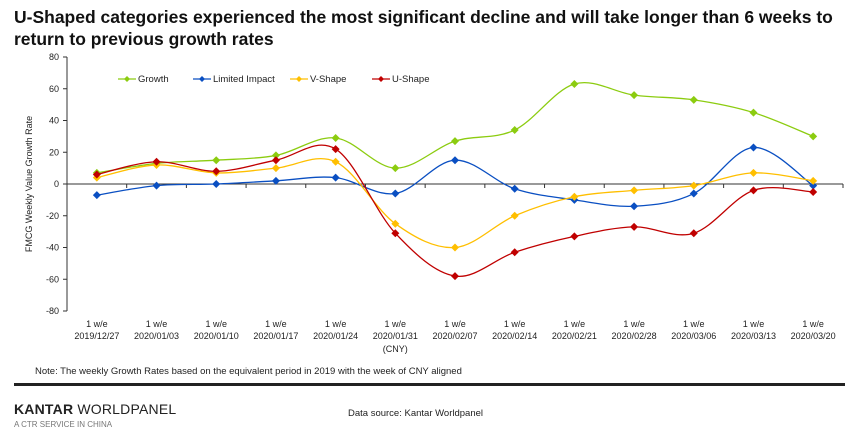  Describe the element at coordinates (54, 121) in the screenshot. I see `y-tick-label: 40` at that location.